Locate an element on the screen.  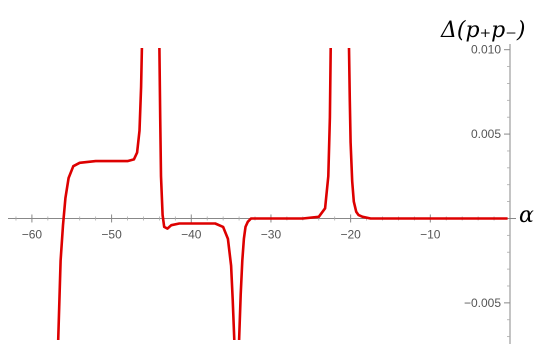
x-axis-title: α is located at coordinates (526, 215).